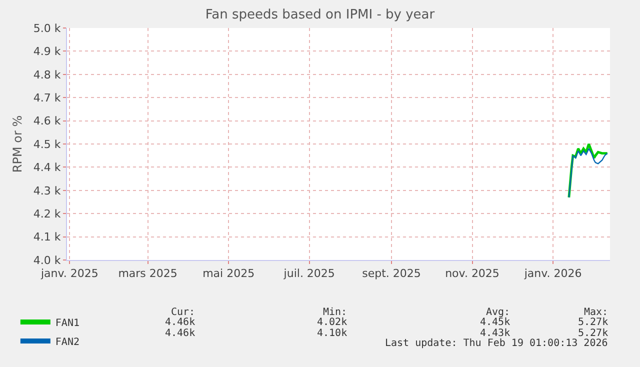 The height and width of the screenshot is (367, 640). I want to click on y-tick-label: 4.2 k, so click(47, 213).